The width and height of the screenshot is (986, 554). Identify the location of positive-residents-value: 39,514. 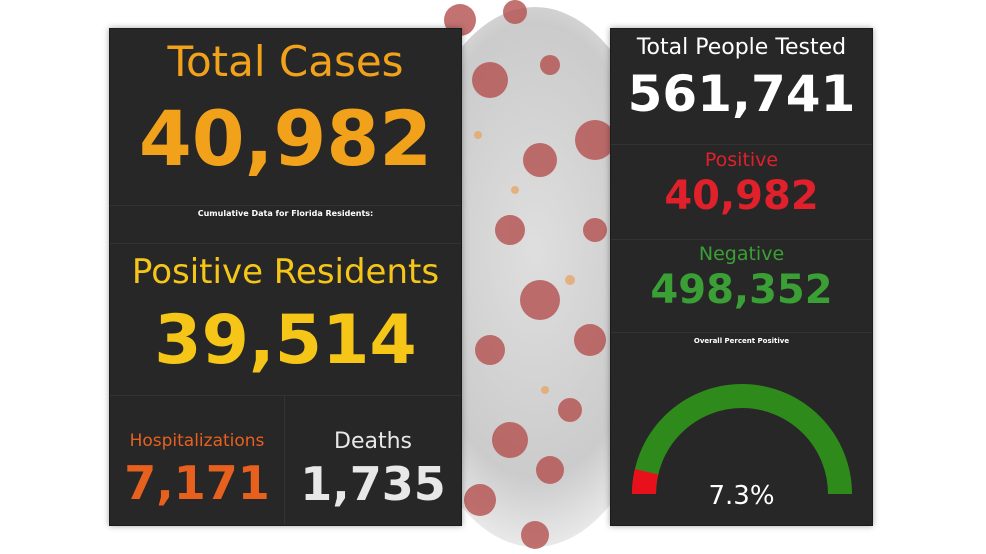
(285, 340).